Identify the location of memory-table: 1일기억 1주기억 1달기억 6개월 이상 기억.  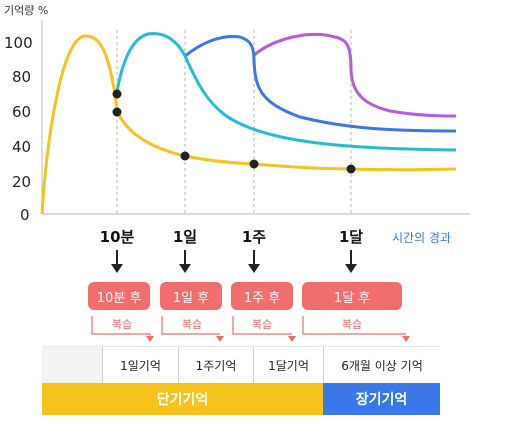
(241, 364).